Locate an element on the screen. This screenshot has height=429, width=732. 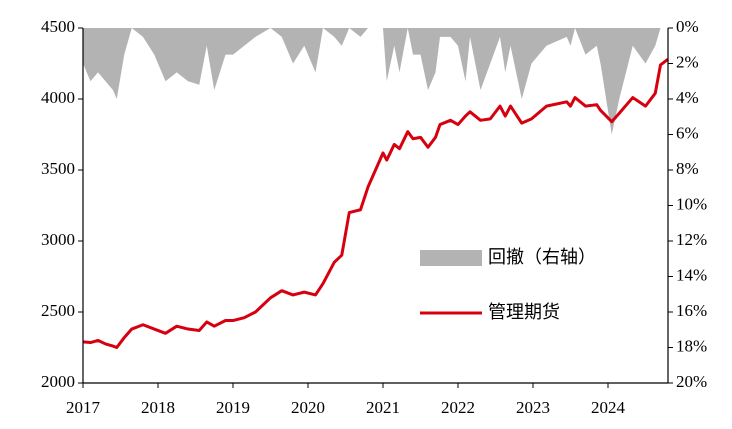
legend-swatch is located at coordinates (451, 258).